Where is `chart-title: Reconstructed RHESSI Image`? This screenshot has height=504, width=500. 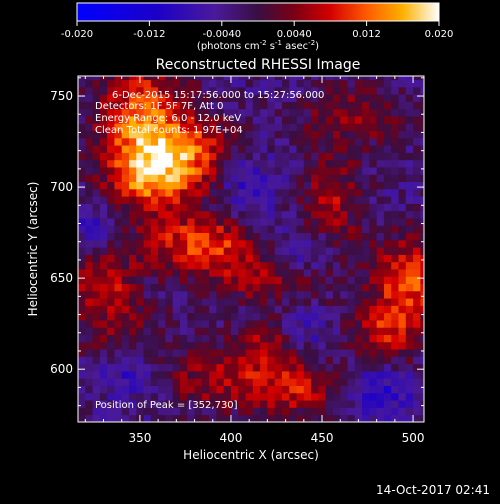 chart-title: Reconstructed RHESSI Image is located at coordinates (258, 65).